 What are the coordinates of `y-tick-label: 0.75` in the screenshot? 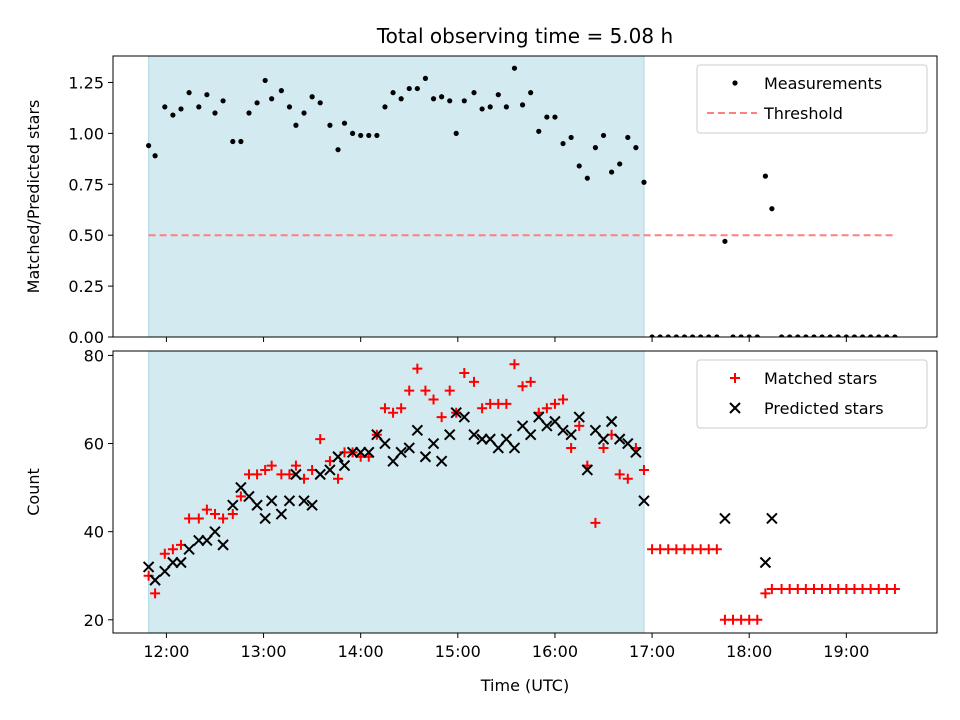 It's located at (86, 184).